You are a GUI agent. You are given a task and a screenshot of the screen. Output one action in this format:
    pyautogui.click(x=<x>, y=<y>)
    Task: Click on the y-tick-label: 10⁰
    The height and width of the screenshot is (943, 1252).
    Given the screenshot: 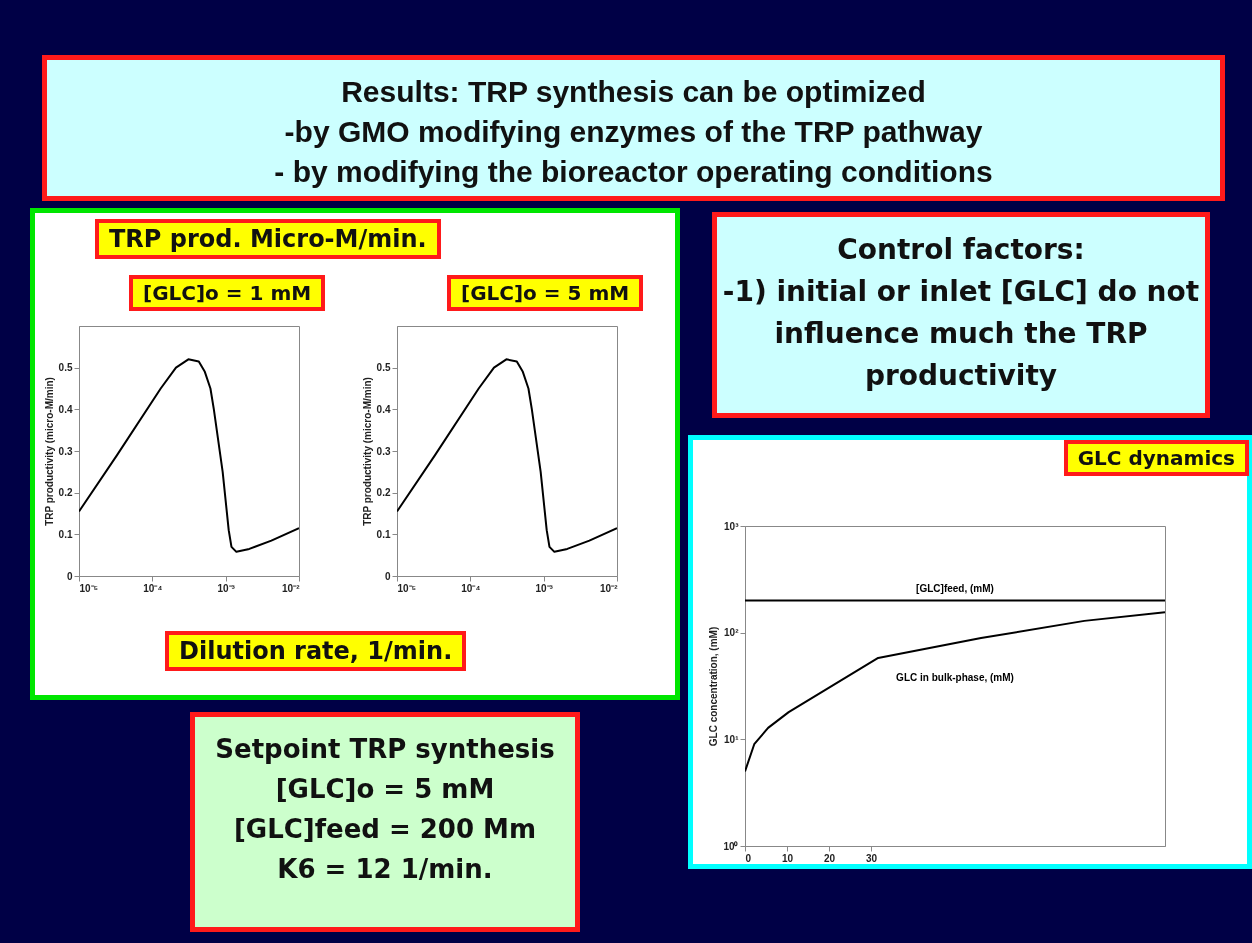 What is the action you would take?
    pyautogui.click(x=731, y=846)
    